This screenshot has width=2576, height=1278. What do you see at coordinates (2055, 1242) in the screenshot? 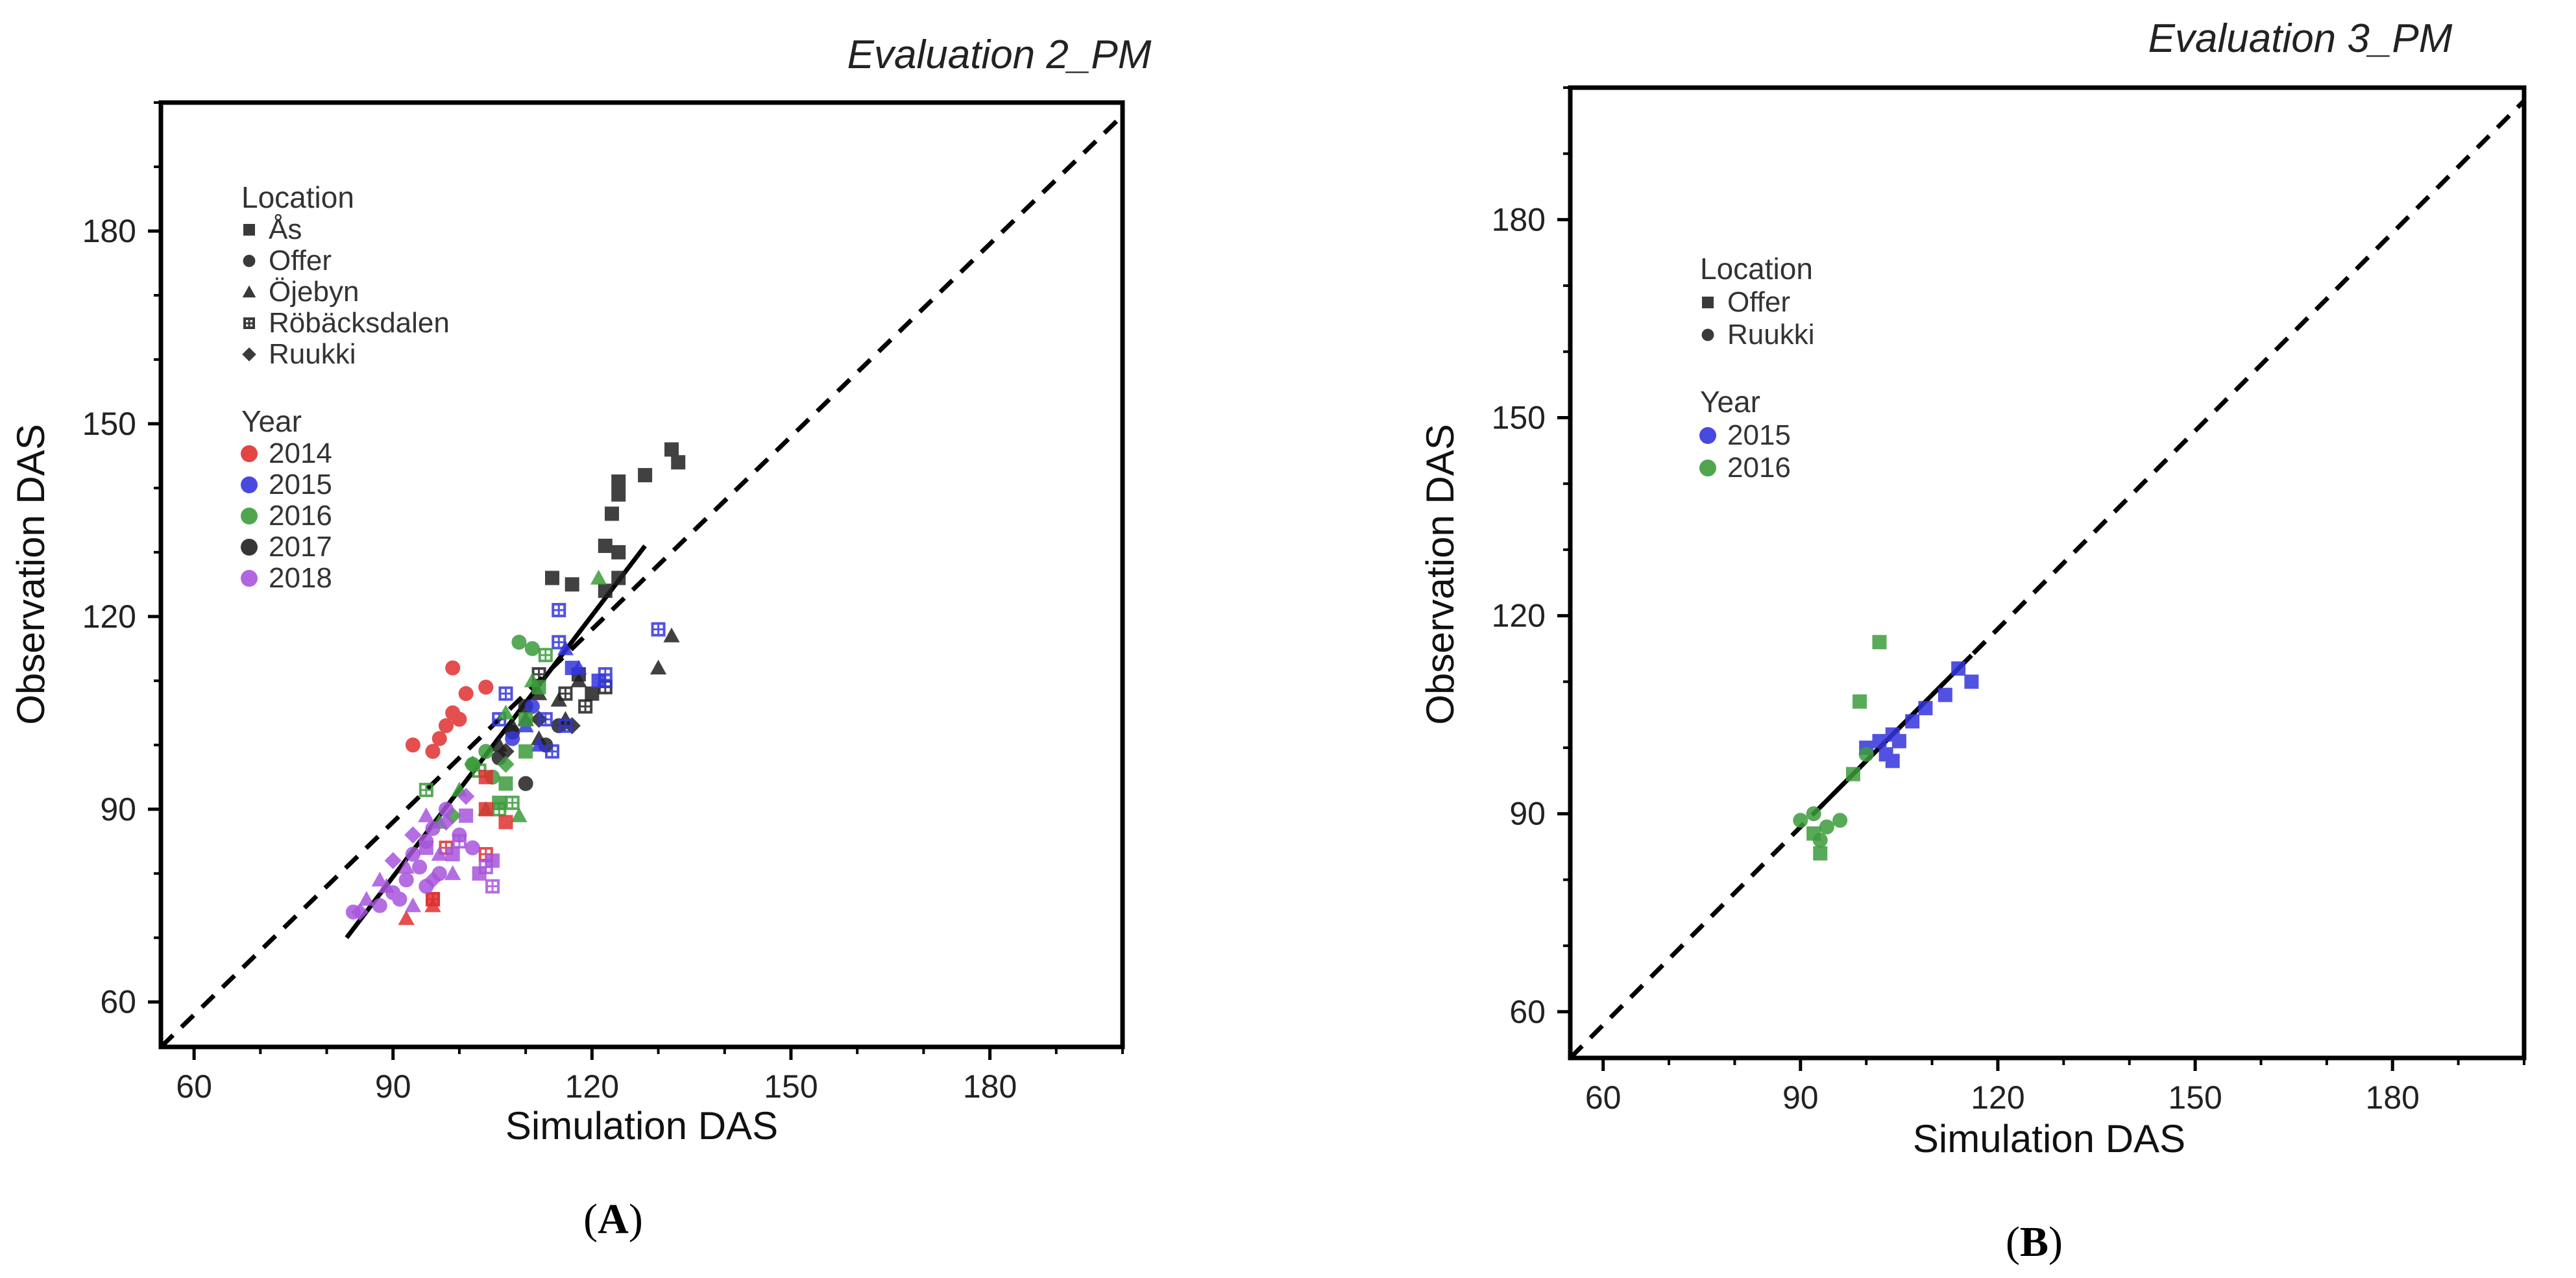
I see `panel-label-close: )` at bounding box center [2055, 1242].